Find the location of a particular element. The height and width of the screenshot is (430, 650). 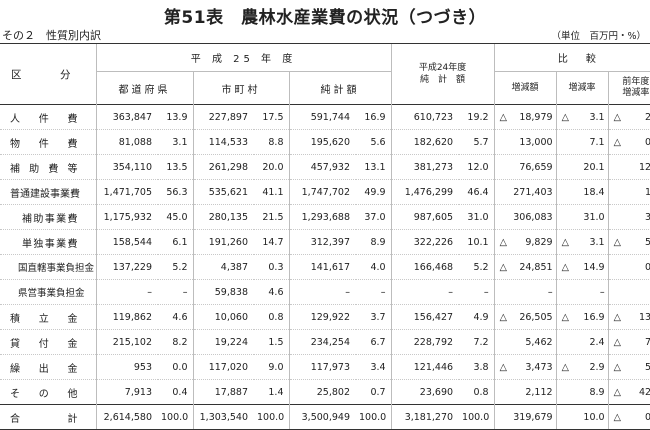

cell-value: 10.0 is located at coordinates (594, 417).